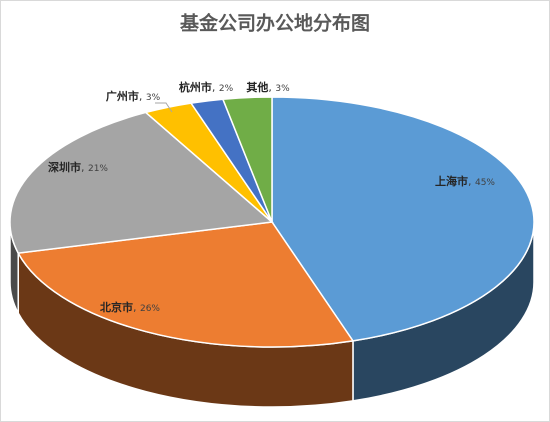  What do you see at coordinates (150, 309) in the screenshot?
I see `value-label: 26%` at bounding box center [150, 309].